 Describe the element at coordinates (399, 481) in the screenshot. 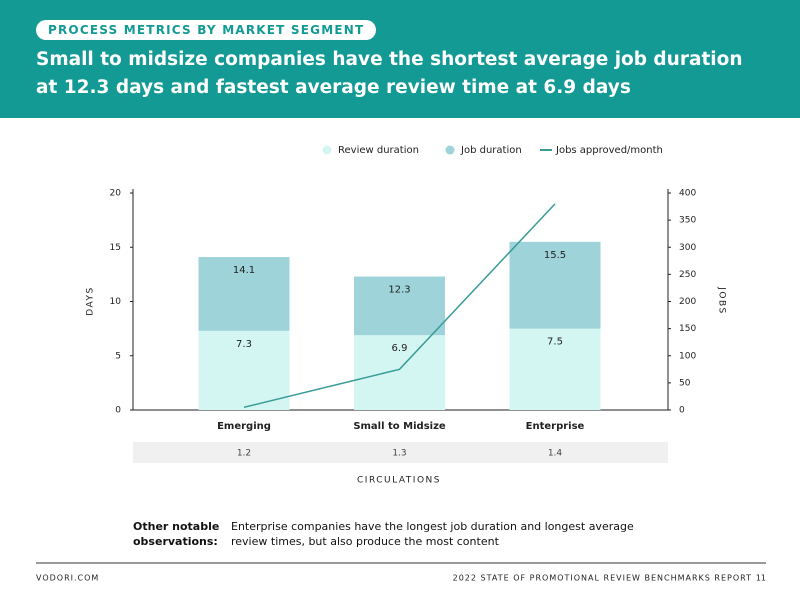

I see `circulations-label: CIRCULATIONS` at that location.